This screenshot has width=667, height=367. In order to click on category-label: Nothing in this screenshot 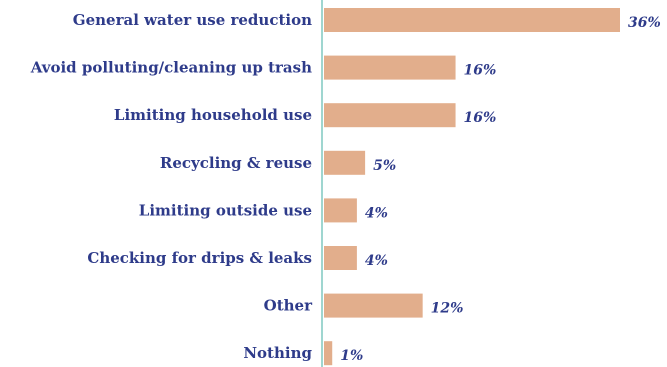, I will do `click(277, 353)`.